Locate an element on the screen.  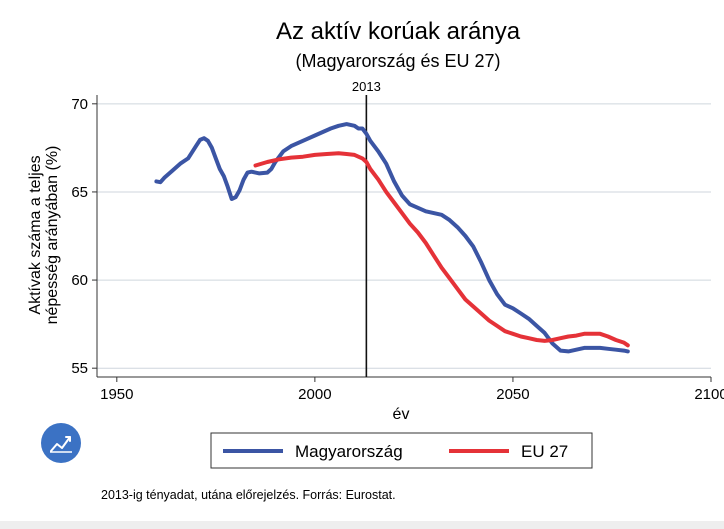
legend: Magyarország EU 27 is located at coordinates (401, 450).